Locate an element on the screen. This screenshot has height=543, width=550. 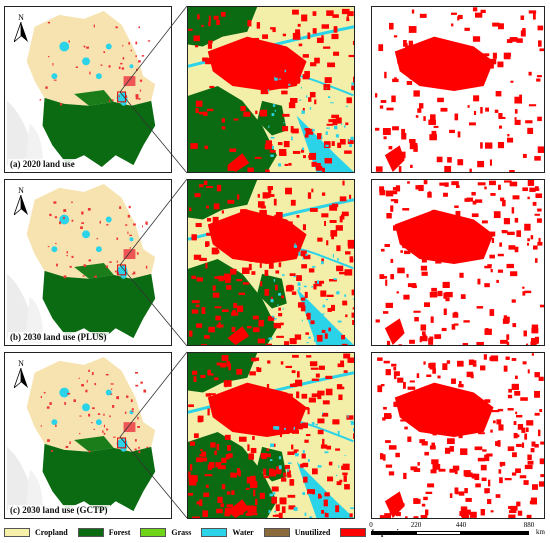
legend-swatch-forest is located at coordinates (90, 532).